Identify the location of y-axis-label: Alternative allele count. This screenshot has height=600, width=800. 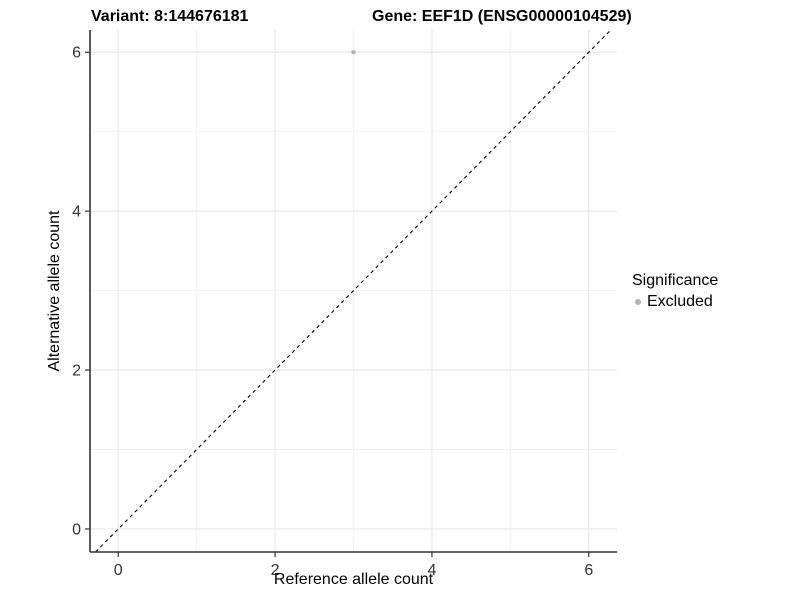
(54, 291).